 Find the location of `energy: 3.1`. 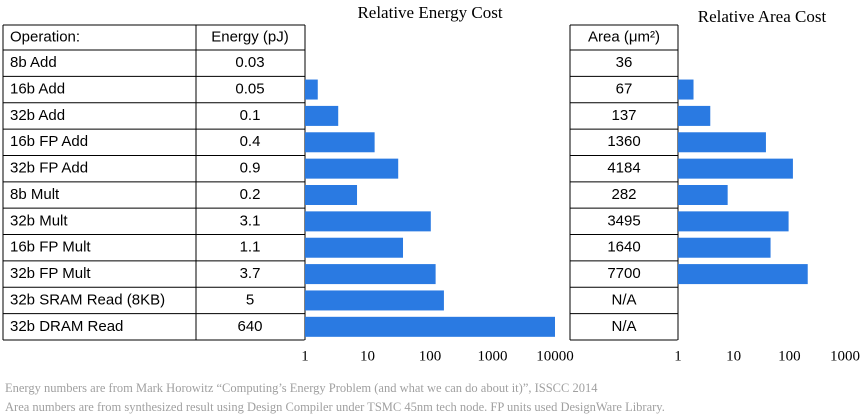

energy: 3.1 is located at coordinates (250, 220).